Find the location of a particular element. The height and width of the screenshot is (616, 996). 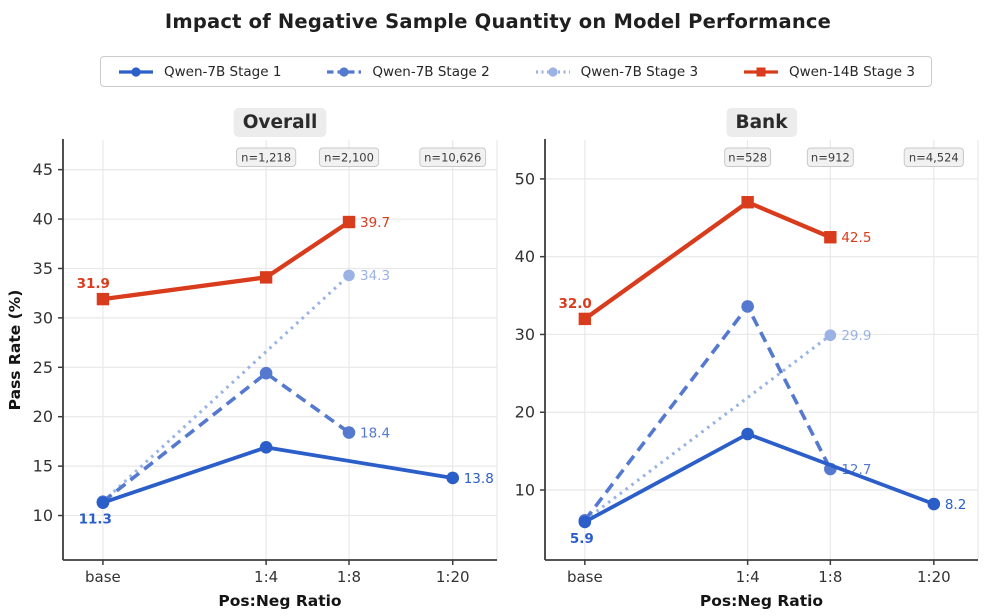

legend-item-label: Qwen-7B Stage 1 is located at coordinates (223, 71).